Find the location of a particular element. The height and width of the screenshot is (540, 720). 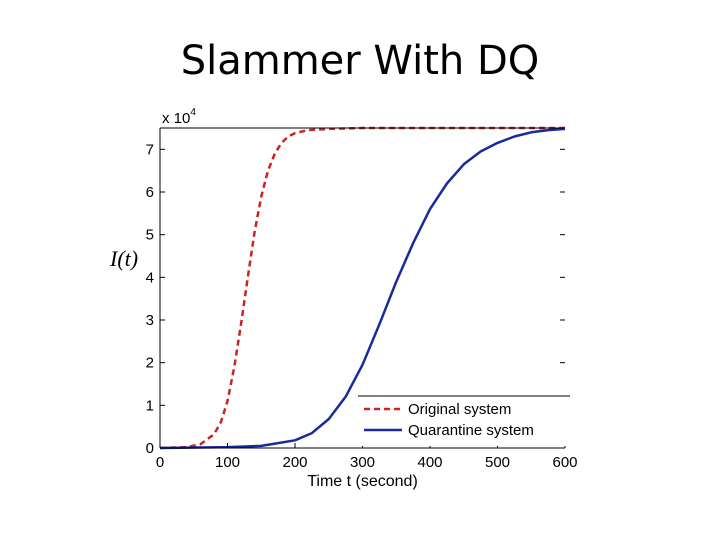

y-tick-label: 4 is located at coordinates (150, 277).